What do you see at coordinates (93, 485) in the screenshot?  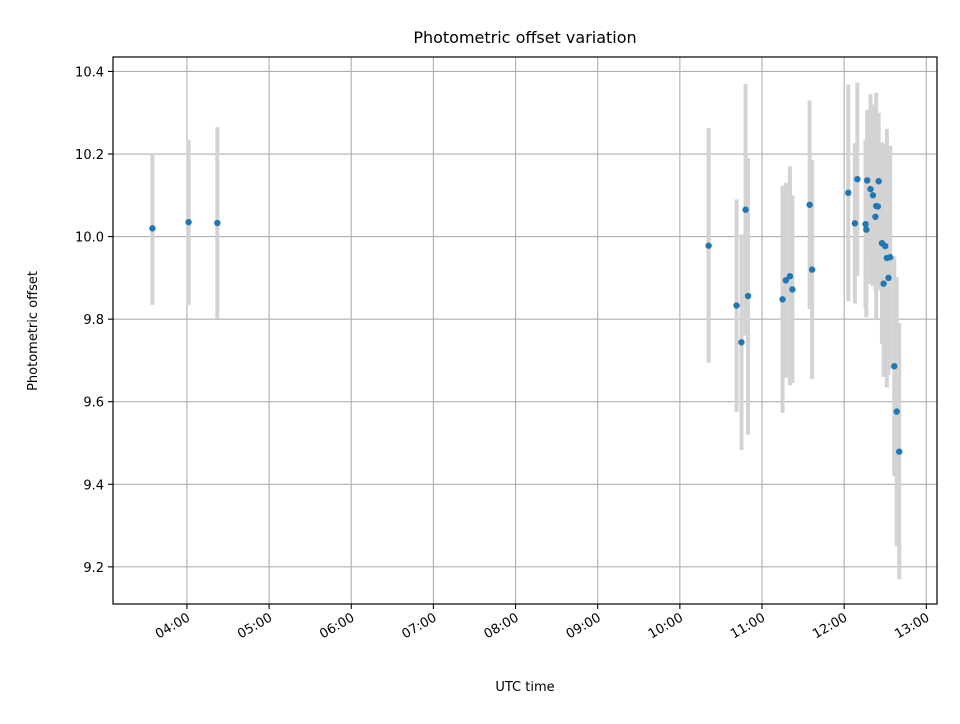 I see `y-tick-label: 9.4` at bounding box center [93, 485].